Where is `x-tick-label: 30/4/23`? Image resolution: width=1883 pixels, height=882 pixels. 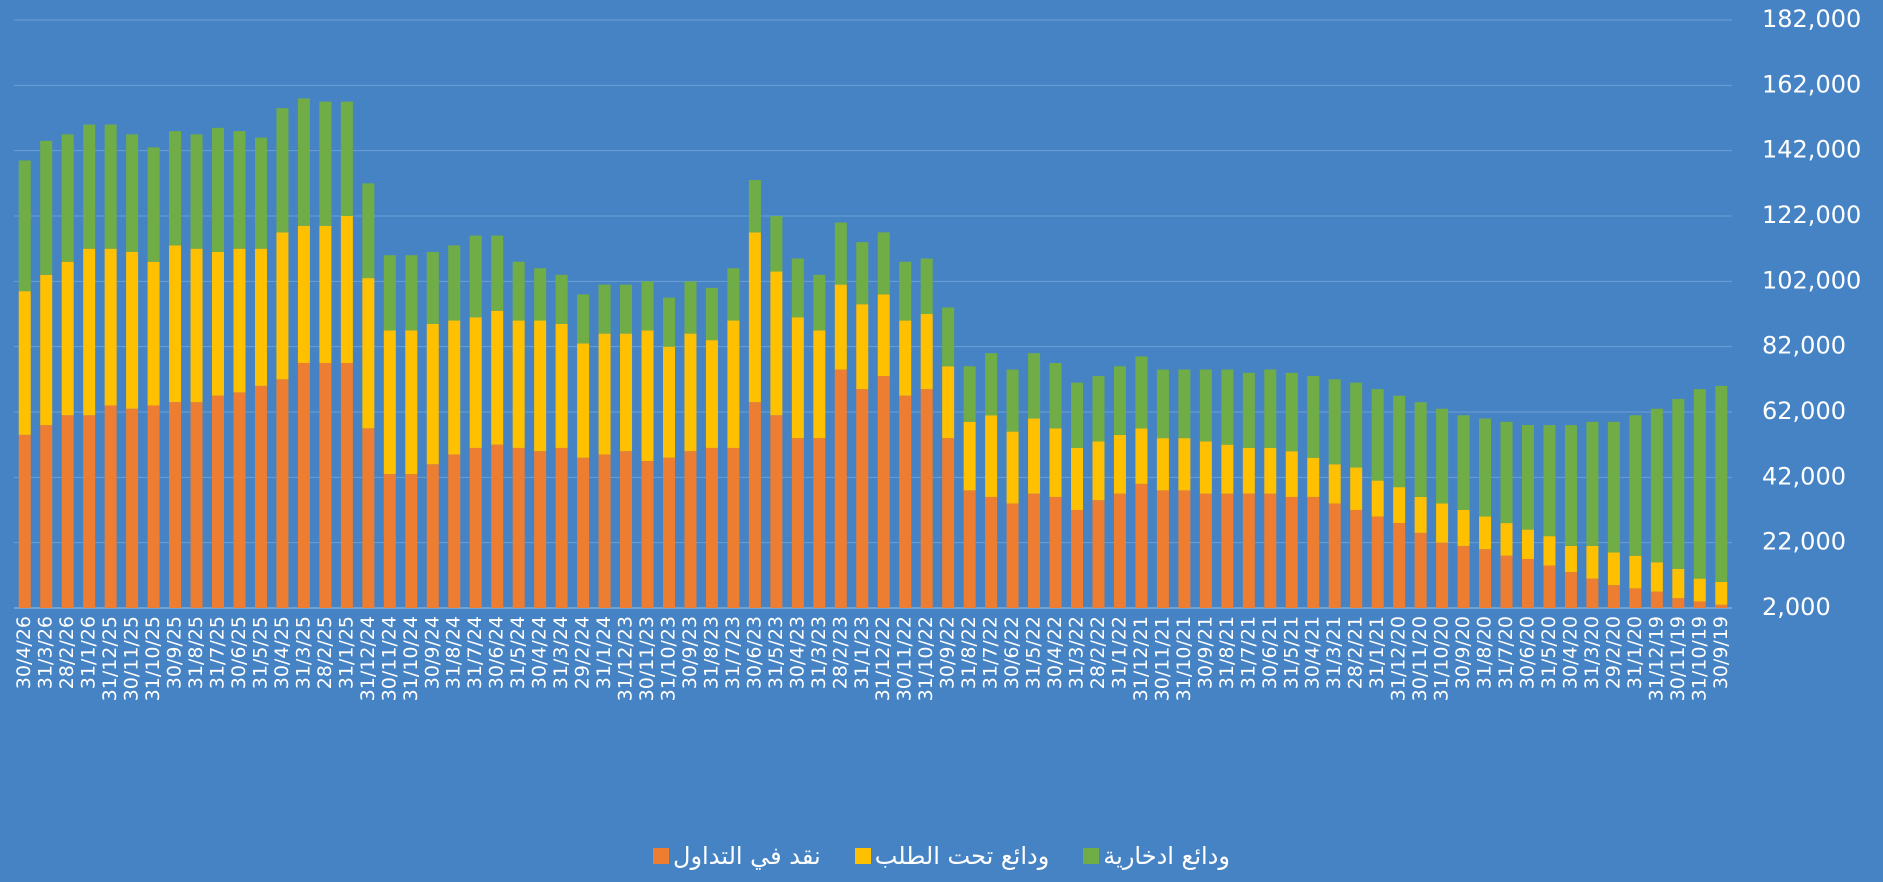
x-tick-label: 30/4/23 is located at coordinates (797, 652).